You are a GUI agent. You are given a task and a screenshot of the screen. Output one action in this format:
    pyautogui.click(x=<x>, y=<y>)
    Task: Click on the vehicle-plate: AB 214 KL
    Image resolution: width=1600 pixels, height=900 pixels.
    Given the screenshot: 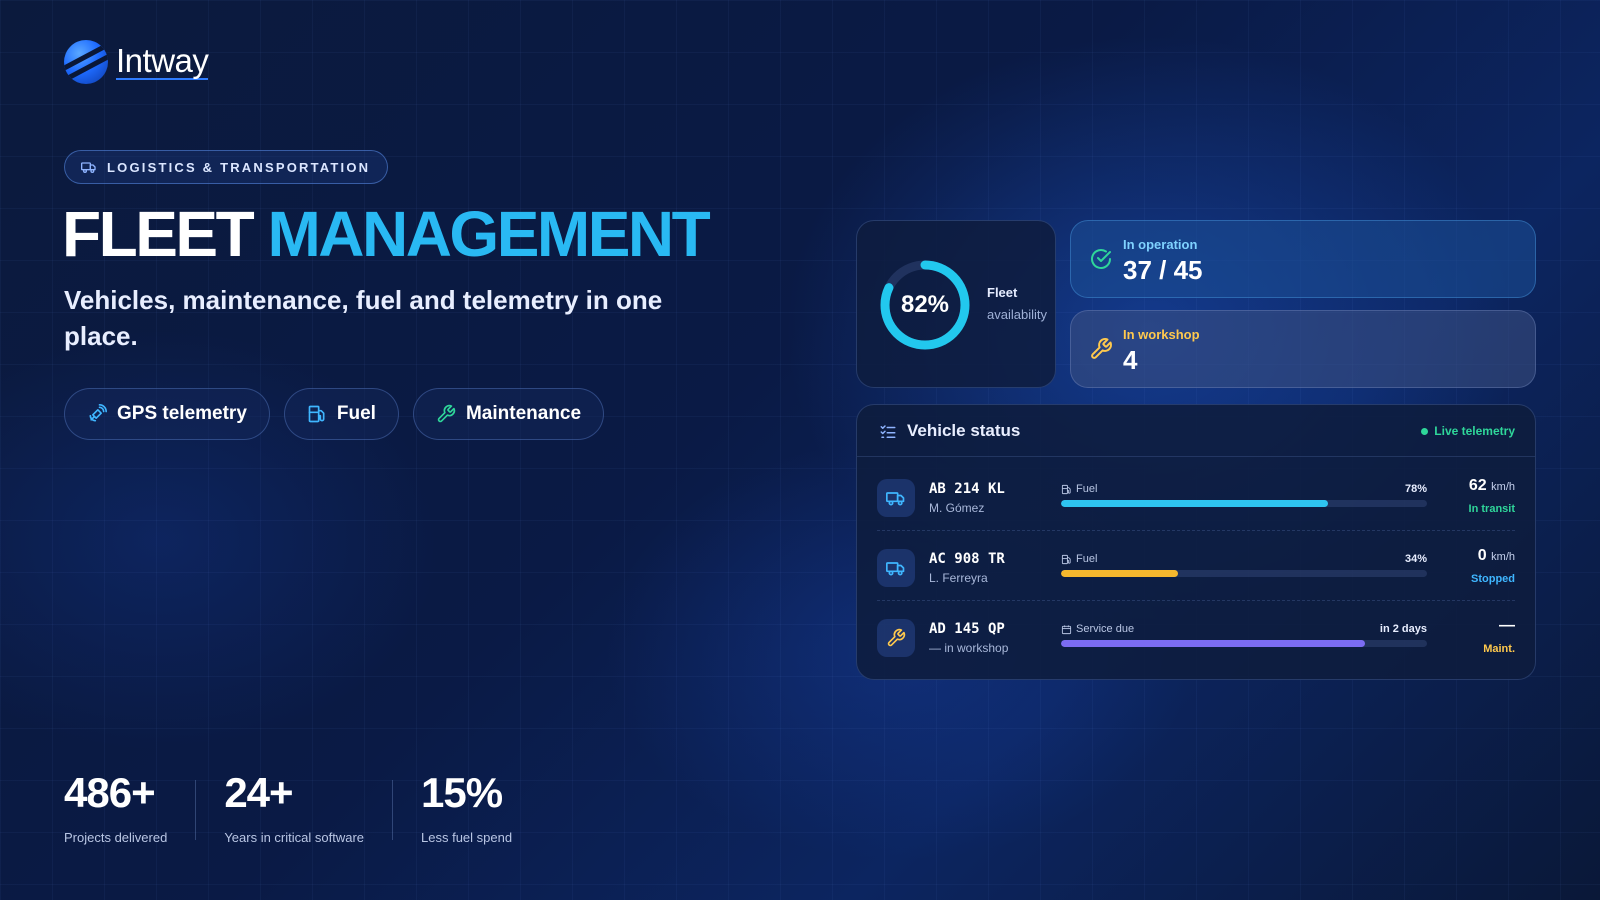 What is the action you would take?
    pyautogui.click(x=967, y=489)
    